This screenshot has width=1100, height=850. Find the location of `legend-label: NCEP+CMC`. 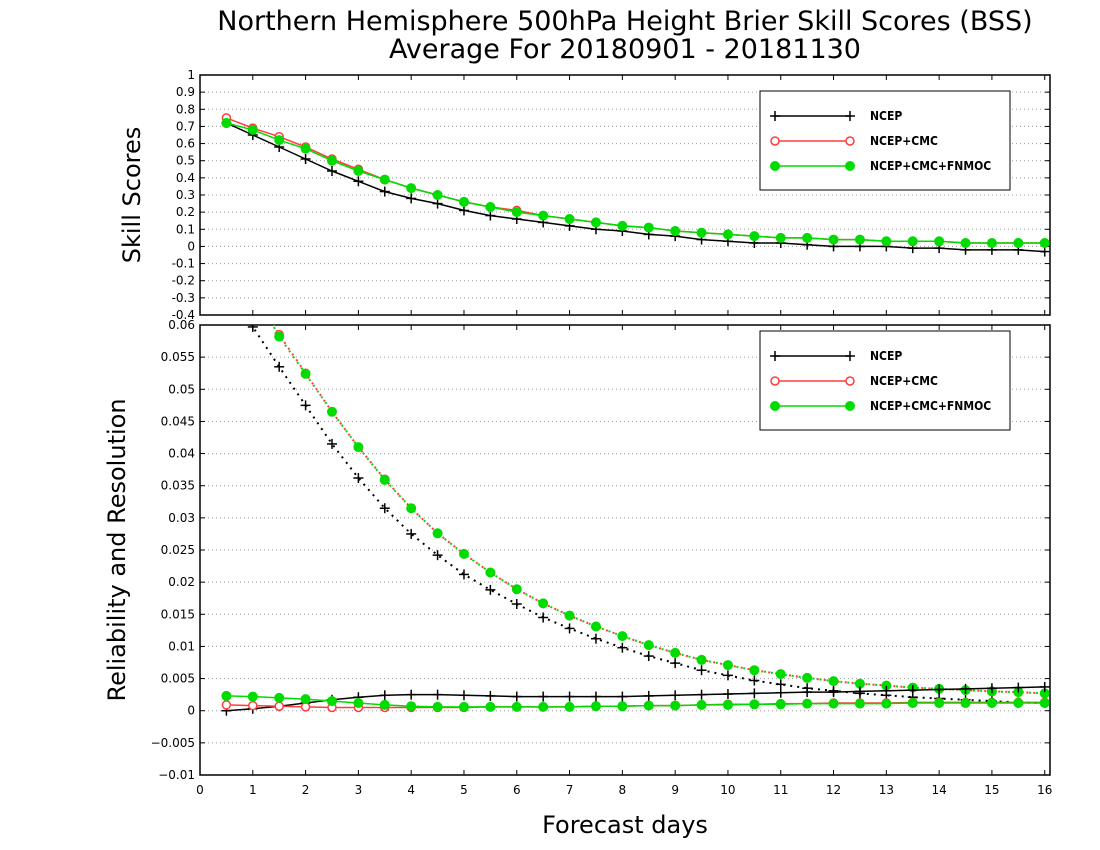

legend-label: NCEP+CMC is located at coordinates (904, 141).